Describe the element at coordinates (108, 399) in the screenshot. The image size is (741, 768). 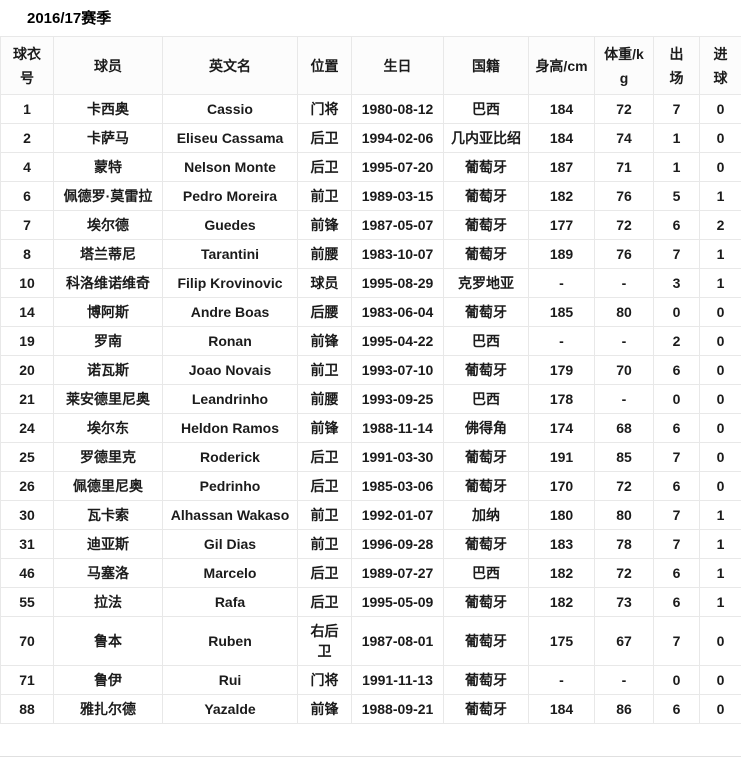
I see `cell-player: 莱安德里尼奥` at that location.